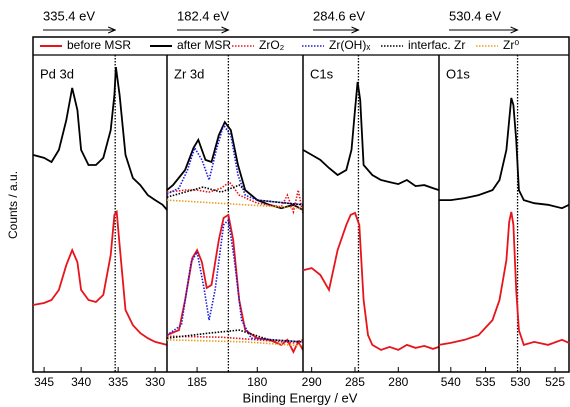  What do you see at coordinates (44, 382) in the screenshot?
I see `x-tick-label: 345` at bounding box center [44, 382].